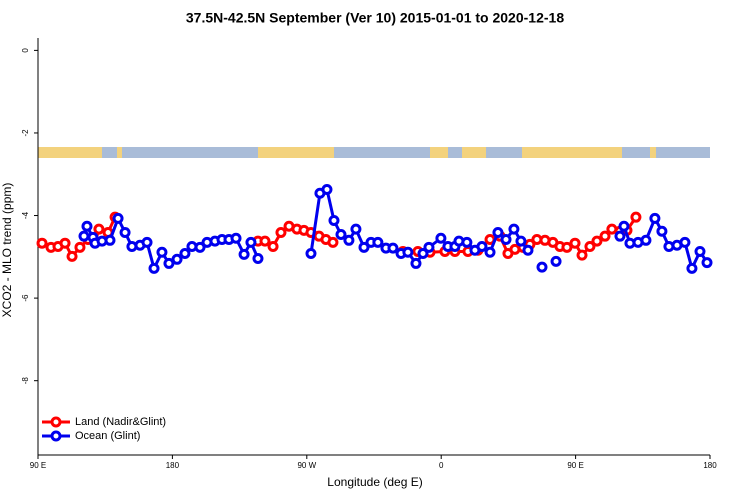  Describe the element at coordinates (25, 381) in the screenshot. I see `y-tick-label: -8` at that location.